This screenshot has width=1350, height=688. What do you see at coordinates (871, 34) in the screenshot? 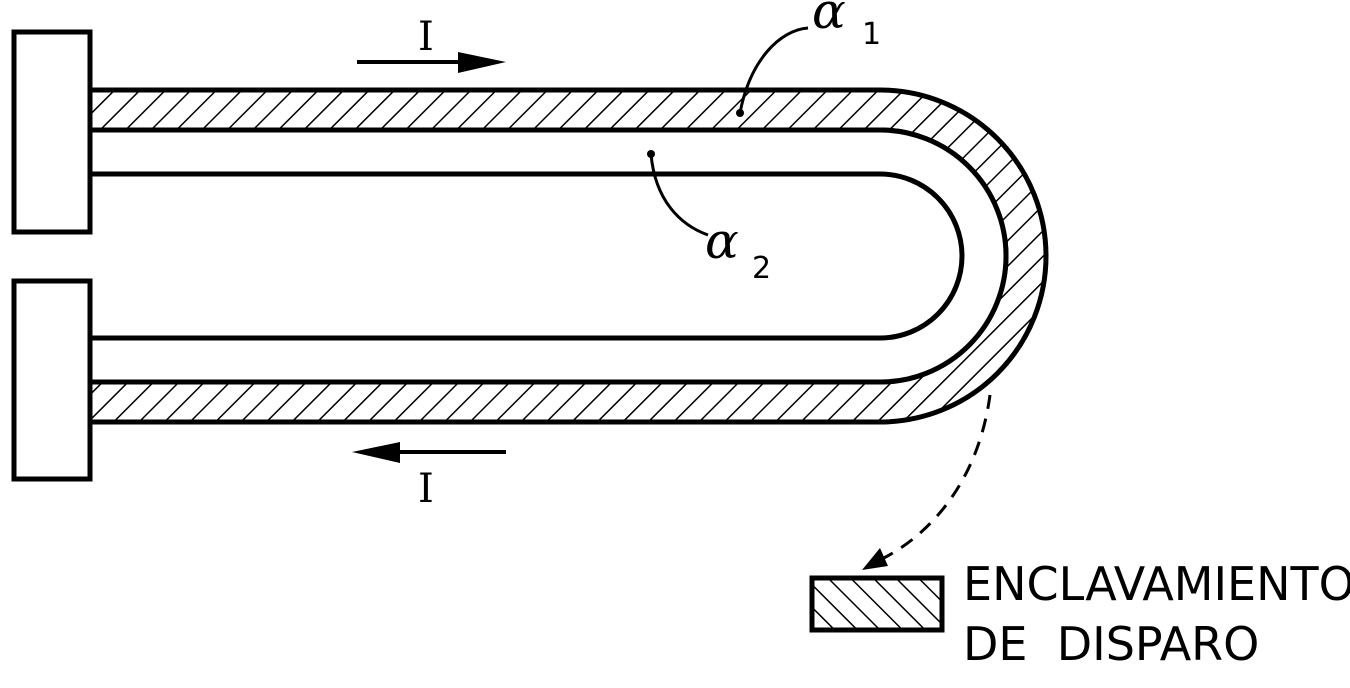
I see `alpha1-subscript: 1` at bounding box center [871, 34].